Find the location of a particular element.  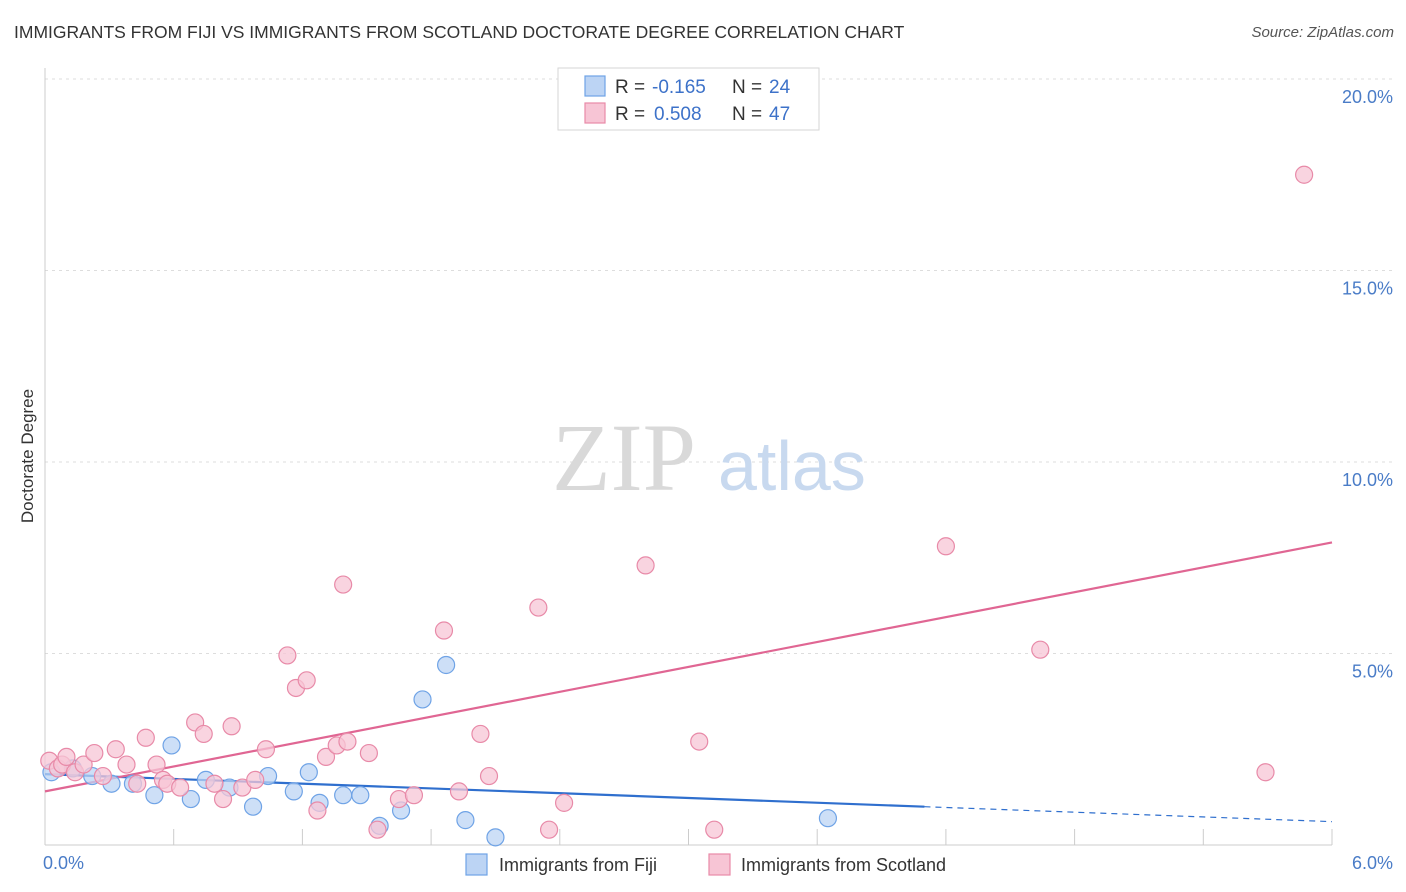

legend-swatch-scotland is located at coordinates (595, 113).